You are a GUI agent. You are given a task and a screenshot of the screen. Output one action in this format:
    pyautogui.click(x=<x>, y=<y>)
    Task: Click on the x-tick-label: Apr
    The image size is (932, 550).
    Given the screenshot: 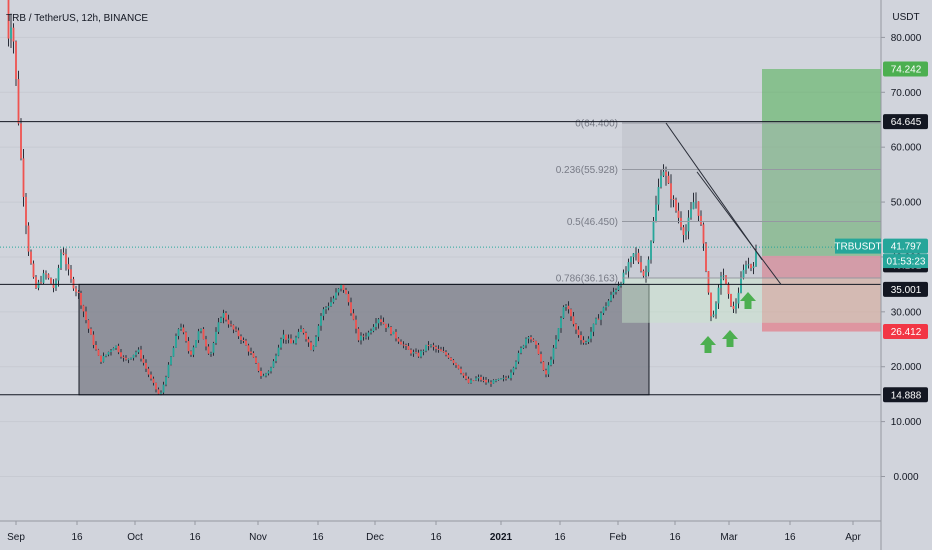 What is the action you would take?
    pyautogui.click(x=853, y=537)
    